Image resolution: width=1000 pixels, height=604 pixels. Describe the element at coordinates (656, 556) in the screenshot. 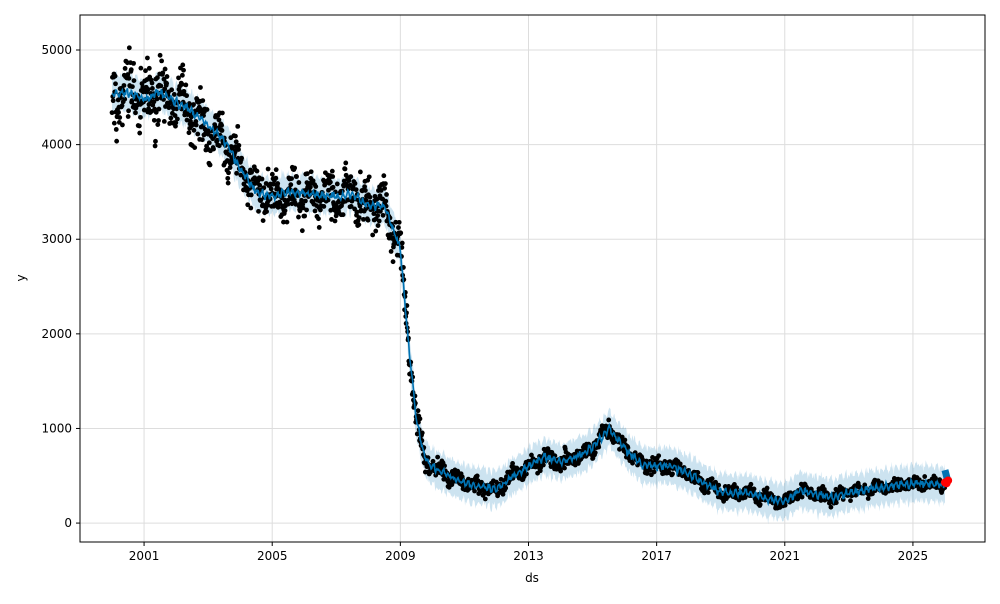

I see `x-tick-label: 2017` at that location.